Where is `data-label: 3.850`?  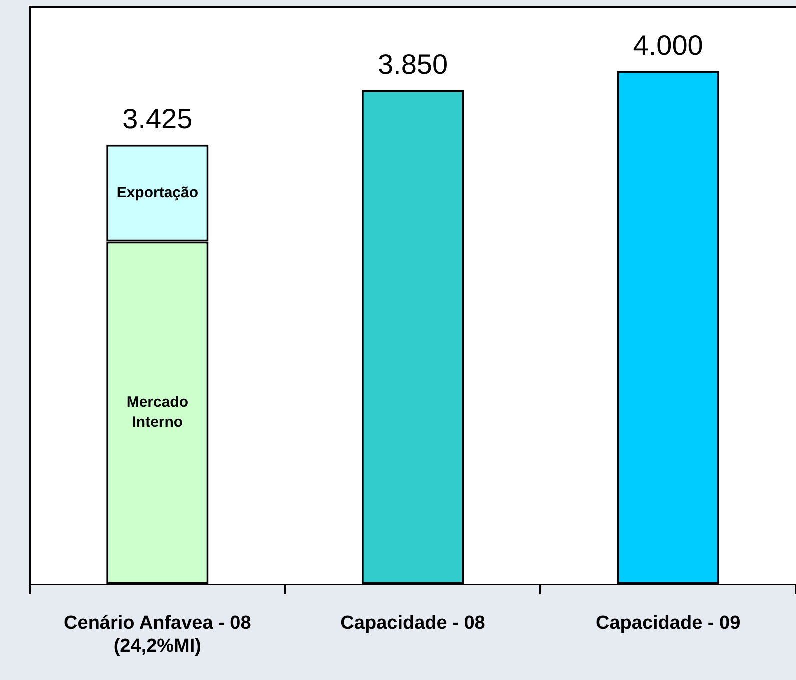
data-label: 3.850 is located at coordinates (413, 64).